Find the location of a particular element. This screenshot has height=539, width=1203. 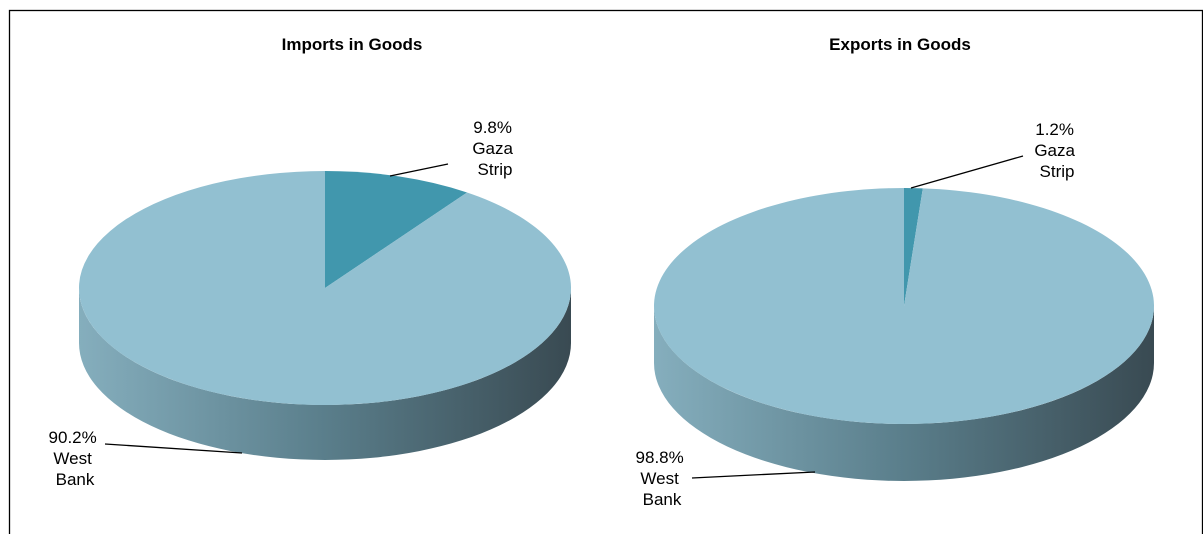

imports-westbank-label: 90.2% West Bank is located at coordinates (75, 458).